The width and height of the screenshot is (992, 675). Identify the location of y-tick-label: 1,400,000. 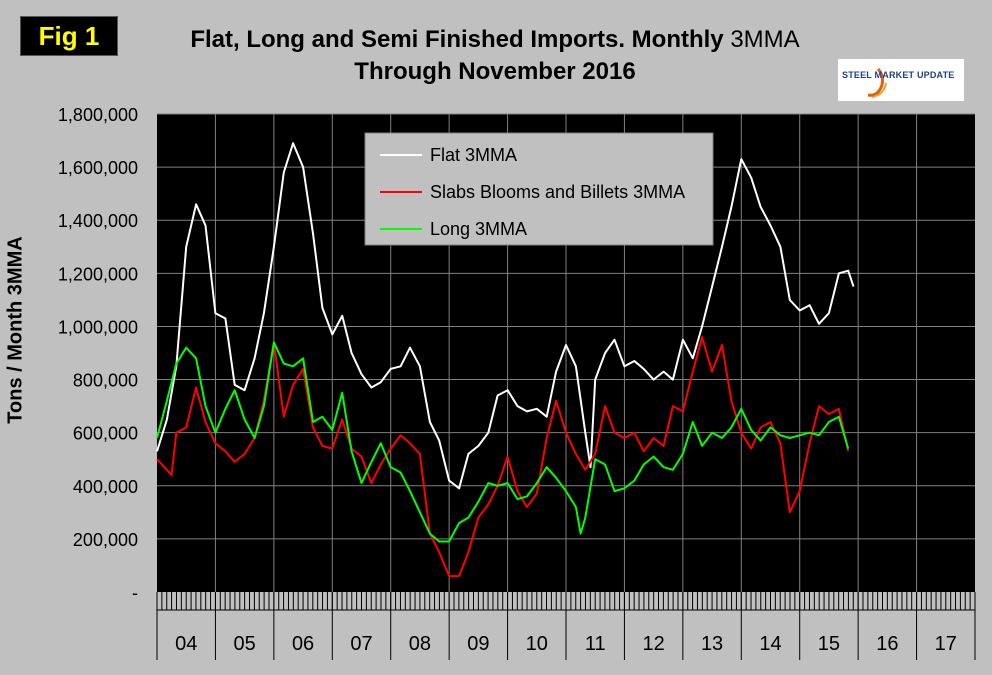
(98, 221).